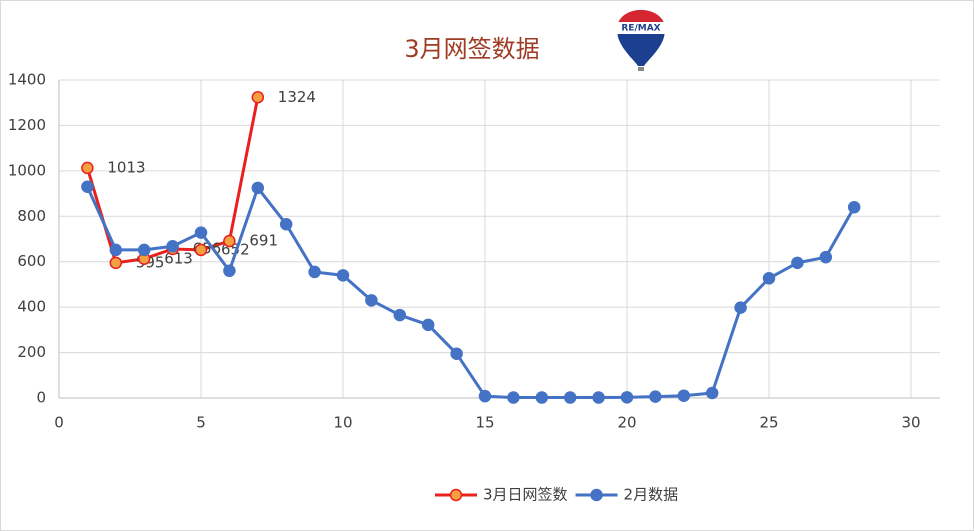 This screenshot has width=974, height=531. Describe the element at coordinates (641, 40) in the screenshot. I see `logo: RE/MAX` at that location.